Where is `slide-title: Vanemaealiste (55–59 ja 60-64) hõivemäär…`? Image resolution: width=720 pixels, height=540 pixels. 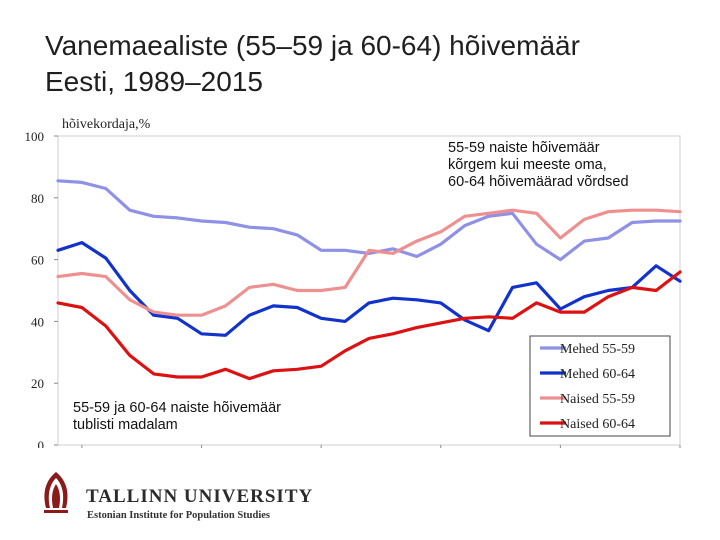 slide-title: Vanemaealiste (55–59 ja 60-64) hõivemäär… is located at coordinates (370, 64).